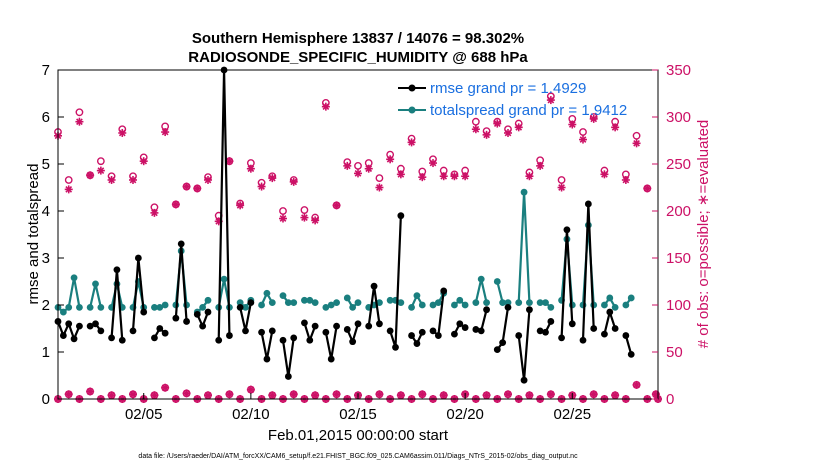 The height and width of the screenshot is (470, 830). Describe the element at coordinates (95, 295) in the screenshot. I see `spread-line-segment` at that location.